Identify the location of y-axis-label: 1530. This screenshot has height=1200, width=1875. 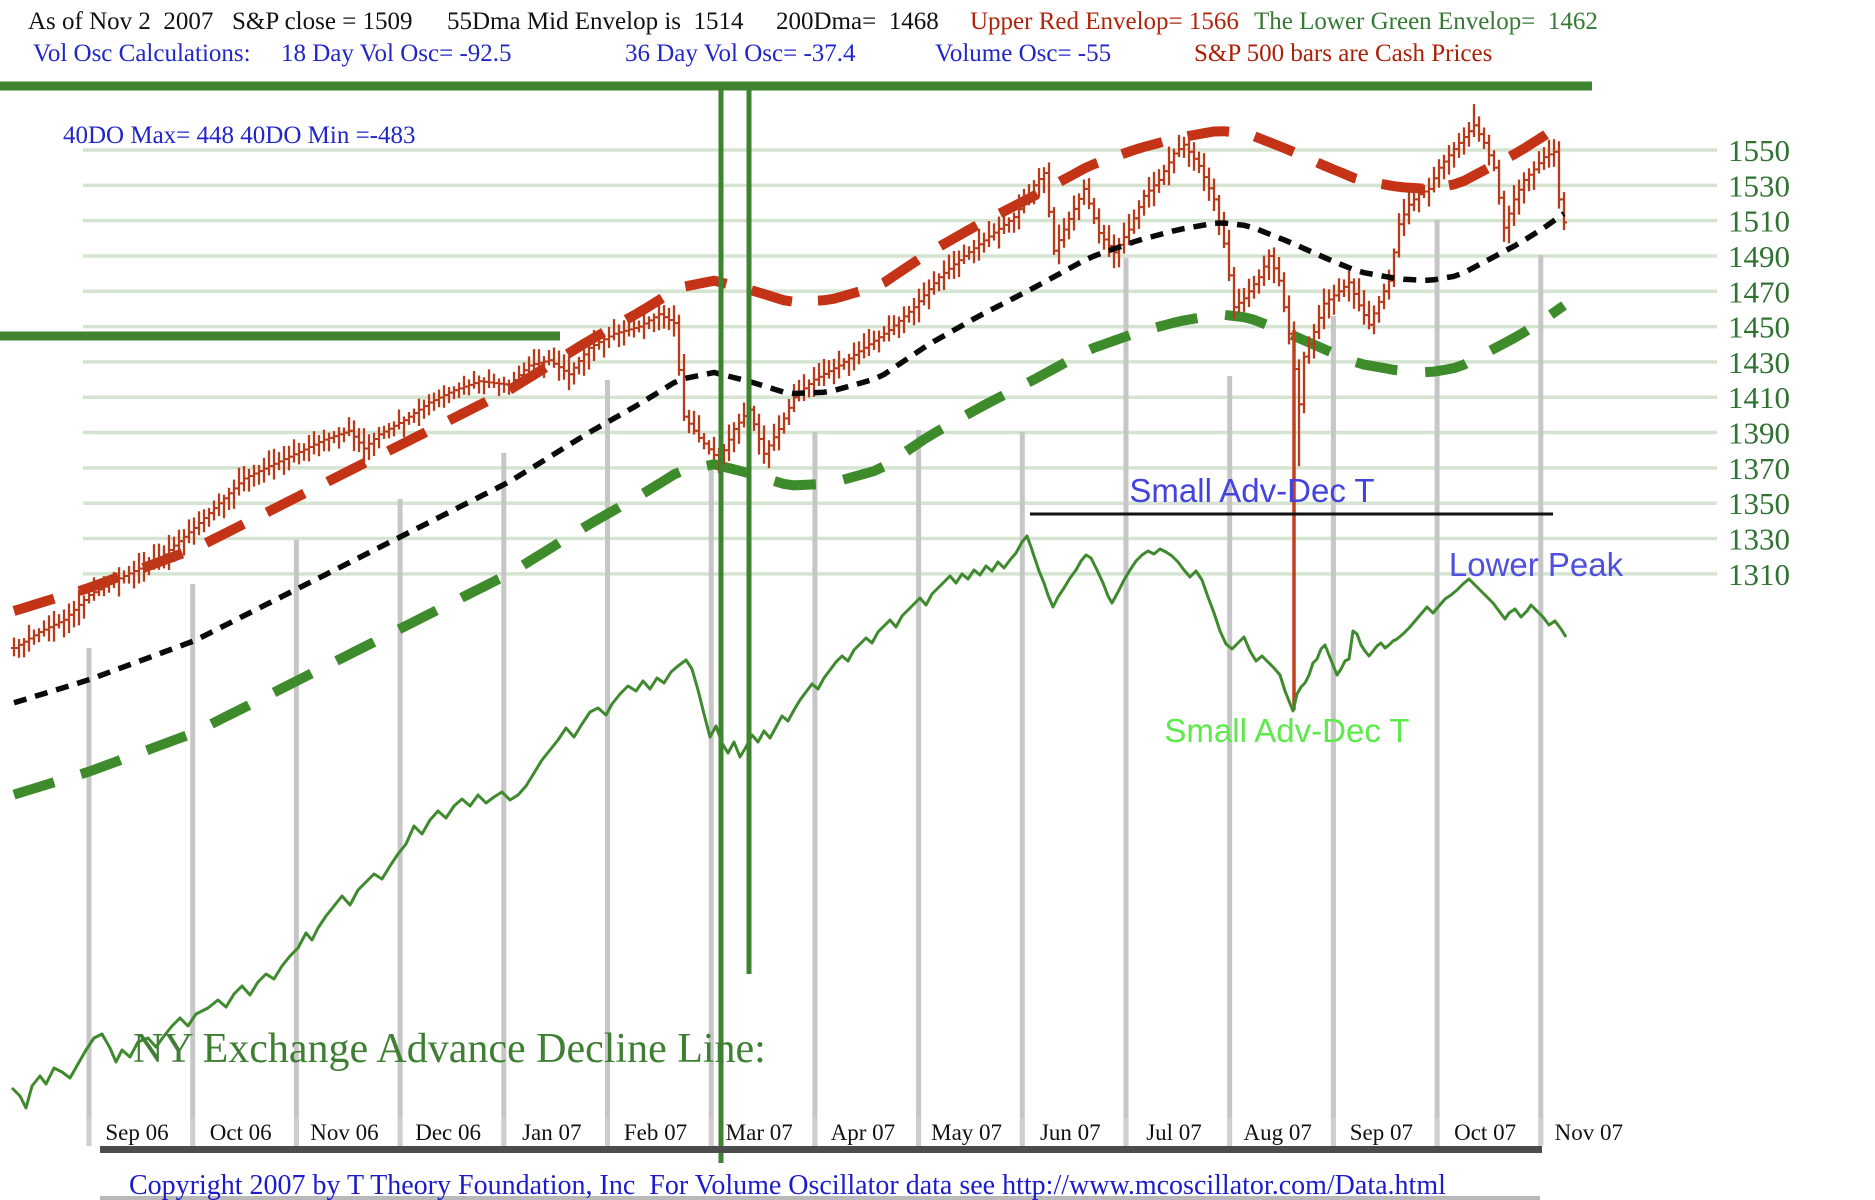
(1759, 185).